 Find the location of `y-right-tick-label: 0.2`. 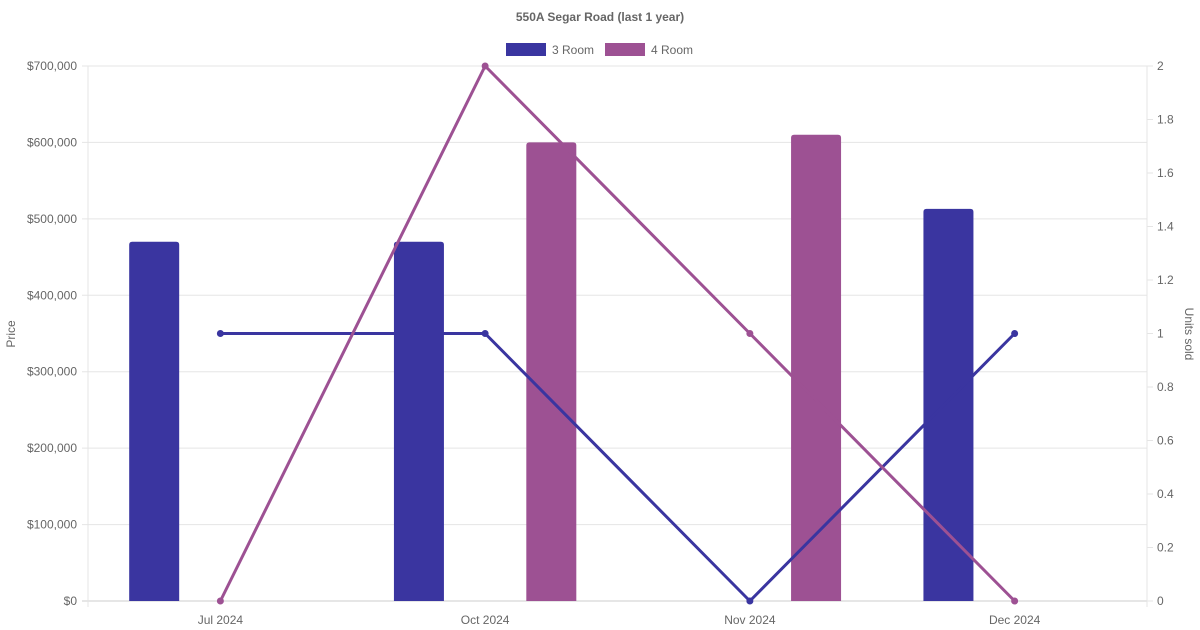

y-right-tick-label: 0.2 is located at coordinates (1165, 548).